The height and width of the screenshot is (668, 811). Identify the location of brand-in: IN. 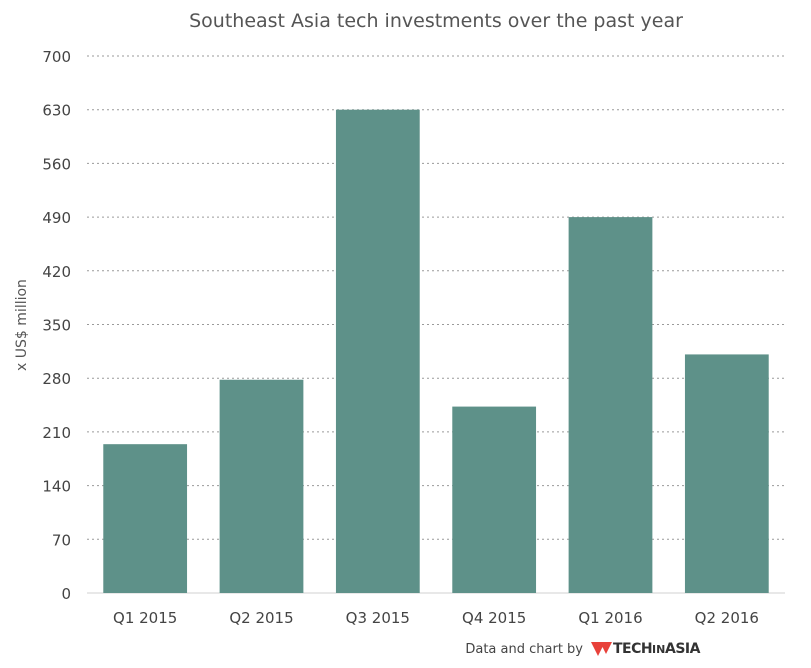
(658, 649).